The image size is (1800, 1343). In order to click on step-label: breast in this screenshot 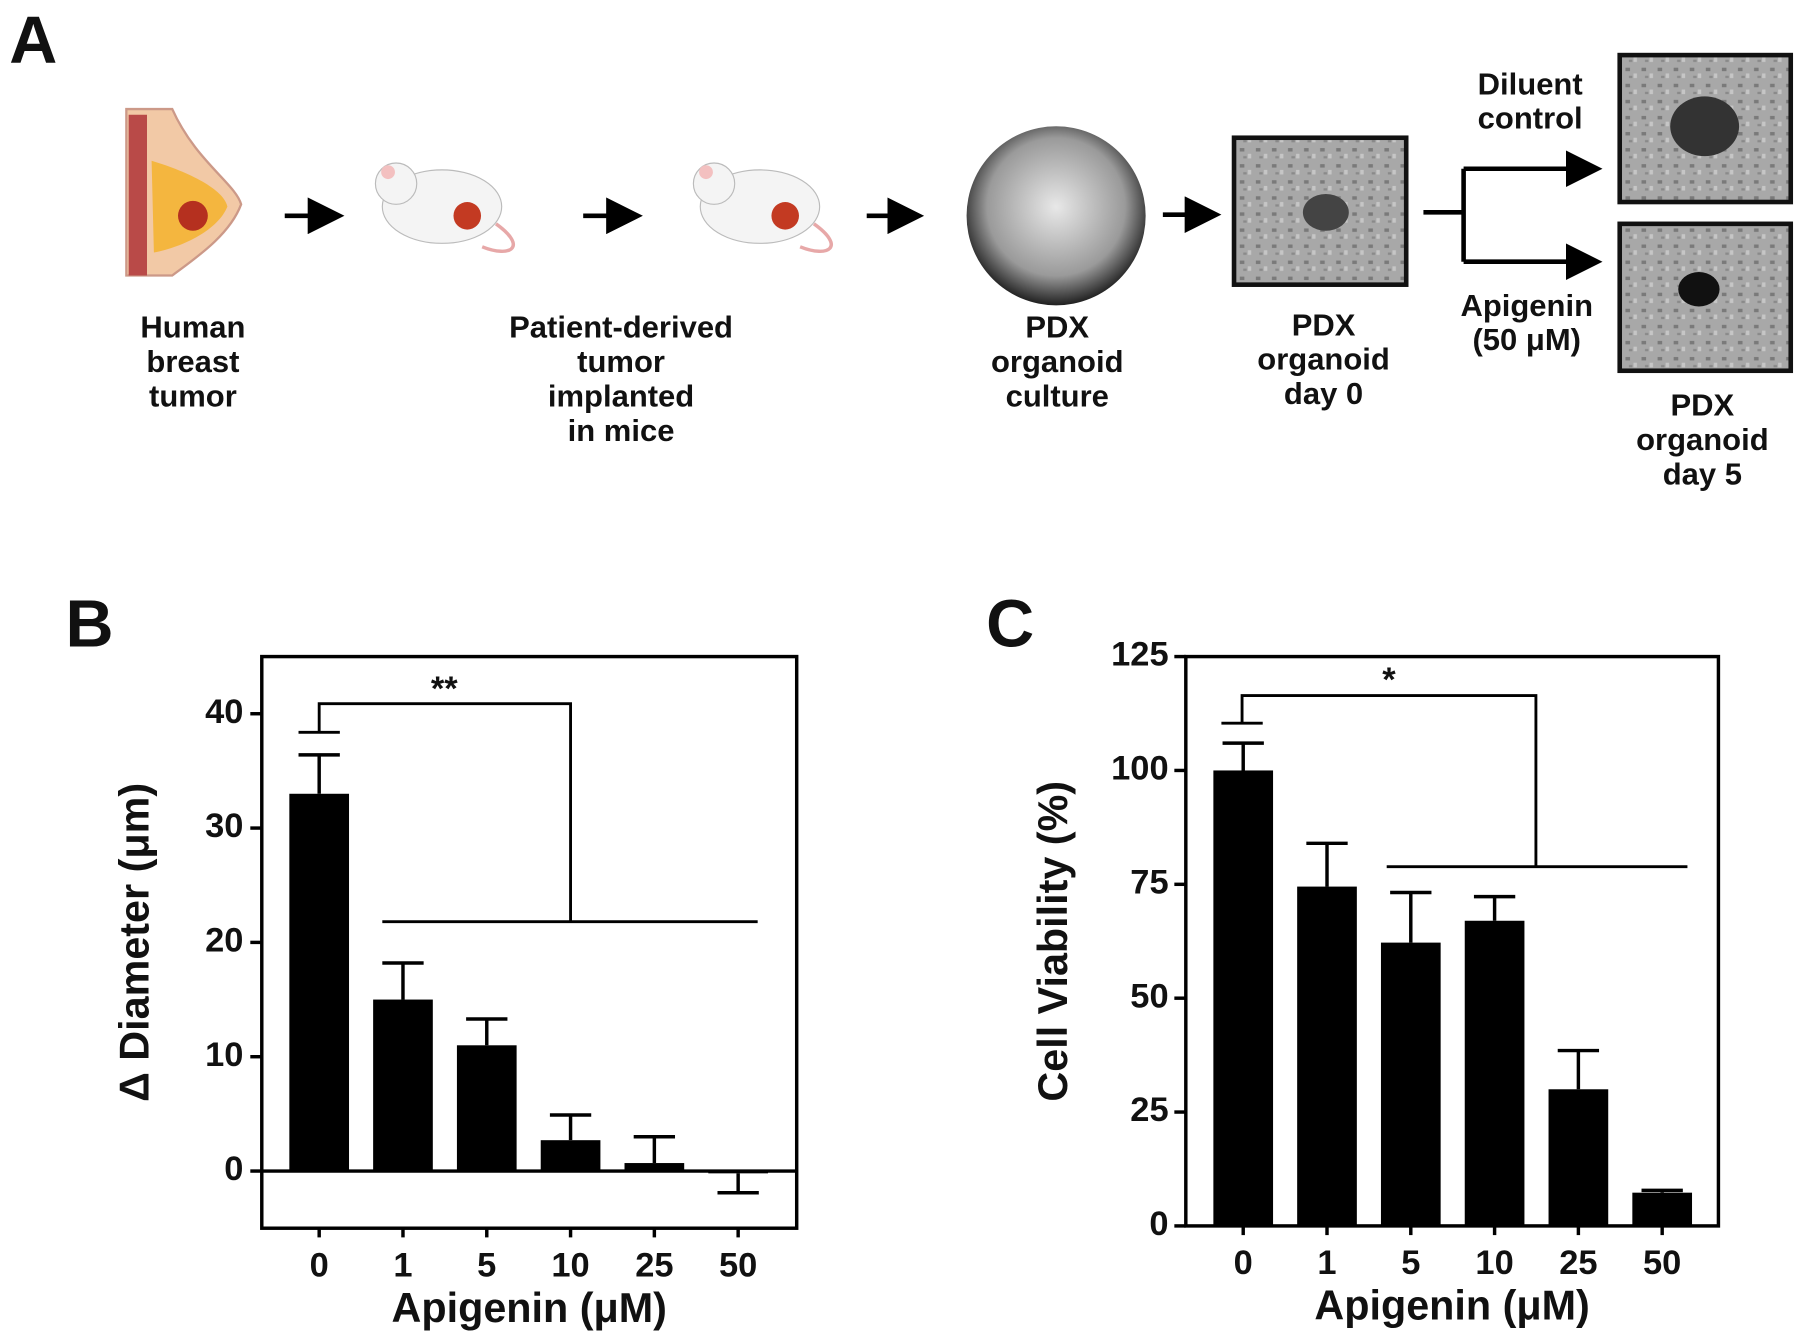, I will do `click(192, 361)`.